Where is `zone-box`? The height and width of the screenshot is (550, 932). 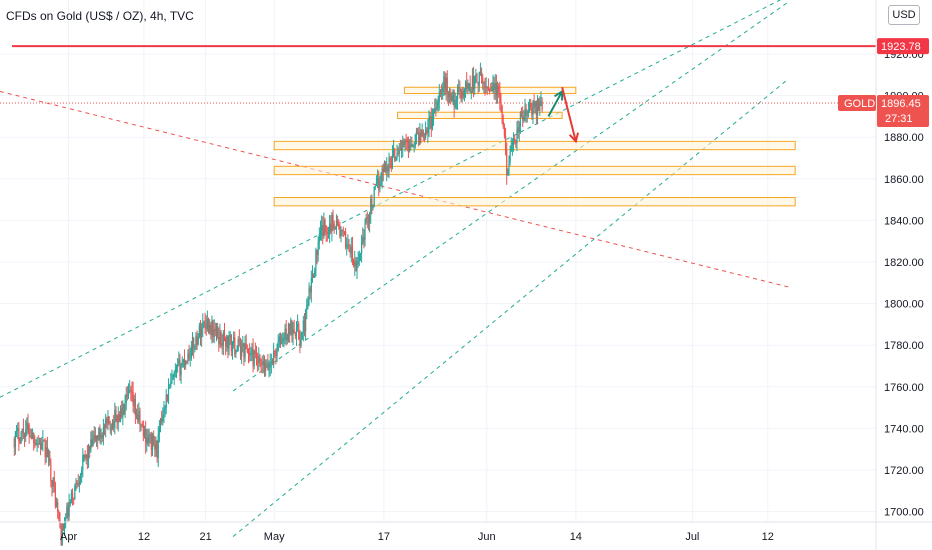
zone-box is located at coordinates (534, 202).